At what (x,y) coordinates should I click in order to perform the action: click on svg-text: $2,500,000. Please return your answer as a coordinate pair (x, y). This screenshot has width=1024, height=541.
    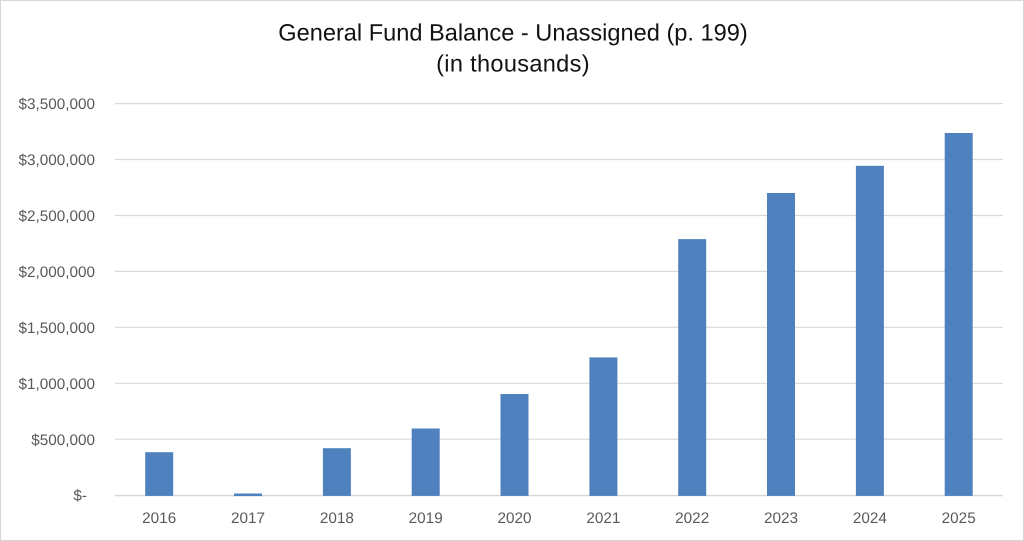
    Looking at the image, I should click on (56, 216).